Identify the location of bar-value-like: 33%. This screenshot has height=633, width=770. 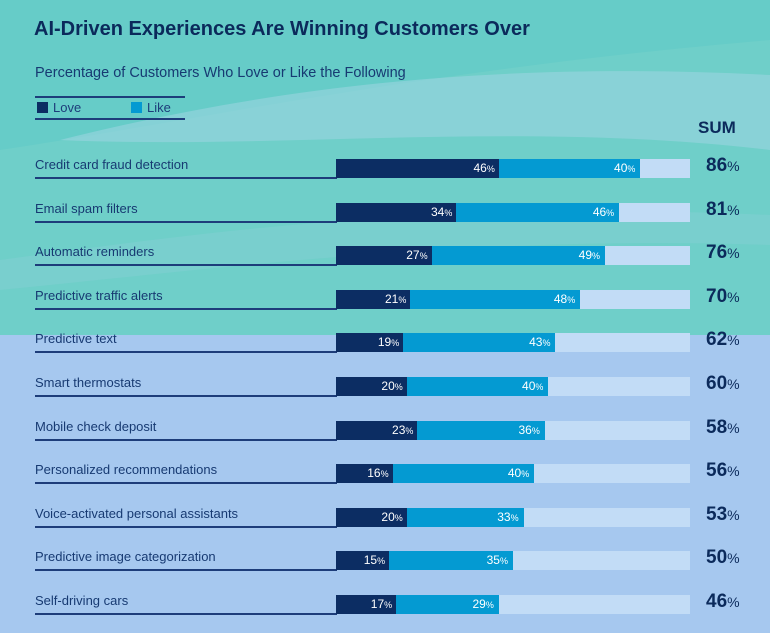
(508, 517).